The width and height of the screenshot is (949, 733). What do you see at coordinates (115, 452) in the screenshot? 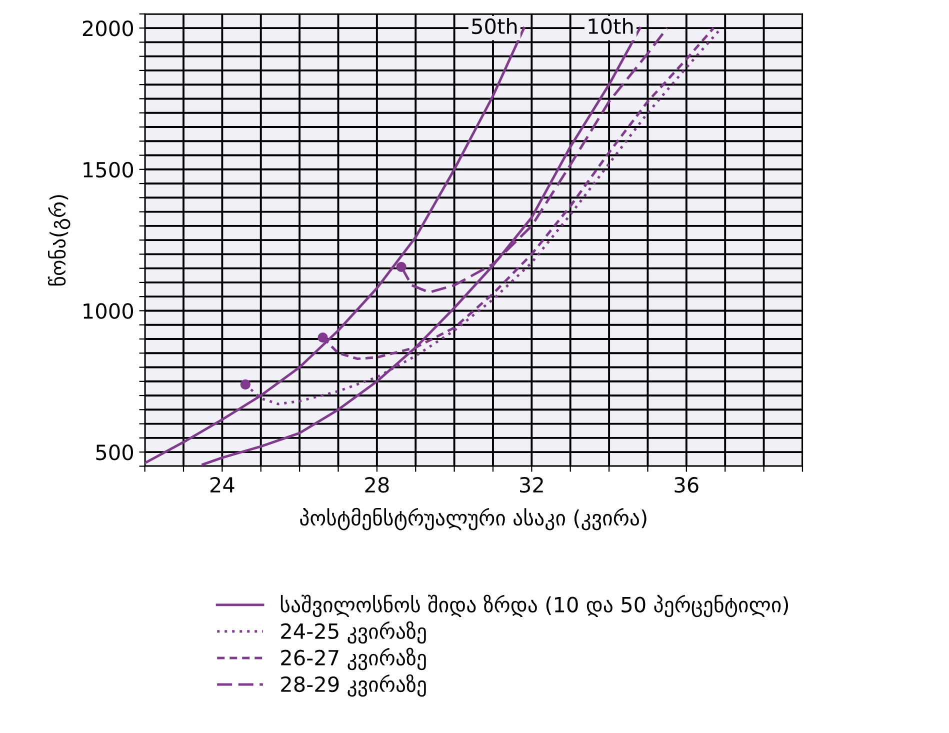
I see `y-tick-label: 500` at bounding box center [115, 452].